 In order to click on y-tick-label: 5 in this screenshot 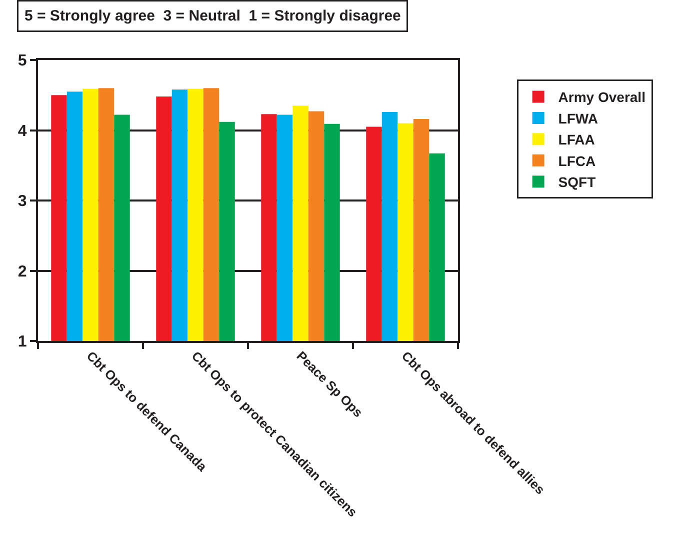, I will do `click(22, 61)`.